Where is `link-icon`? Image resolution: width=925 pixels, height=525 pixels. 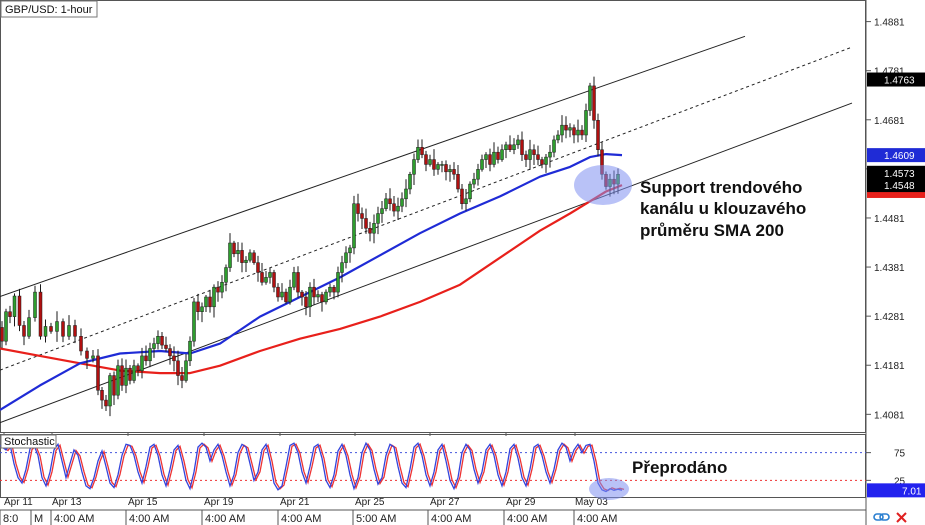
link-icon is located at coordinates (881, 517).